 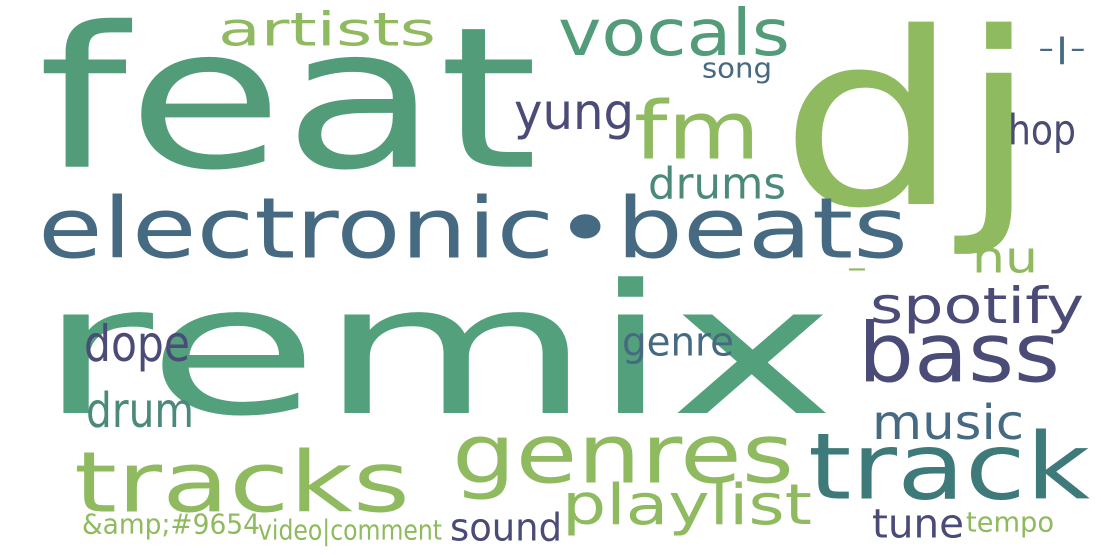 I want to click on word-yung: yung, so click(x=574, y=113).